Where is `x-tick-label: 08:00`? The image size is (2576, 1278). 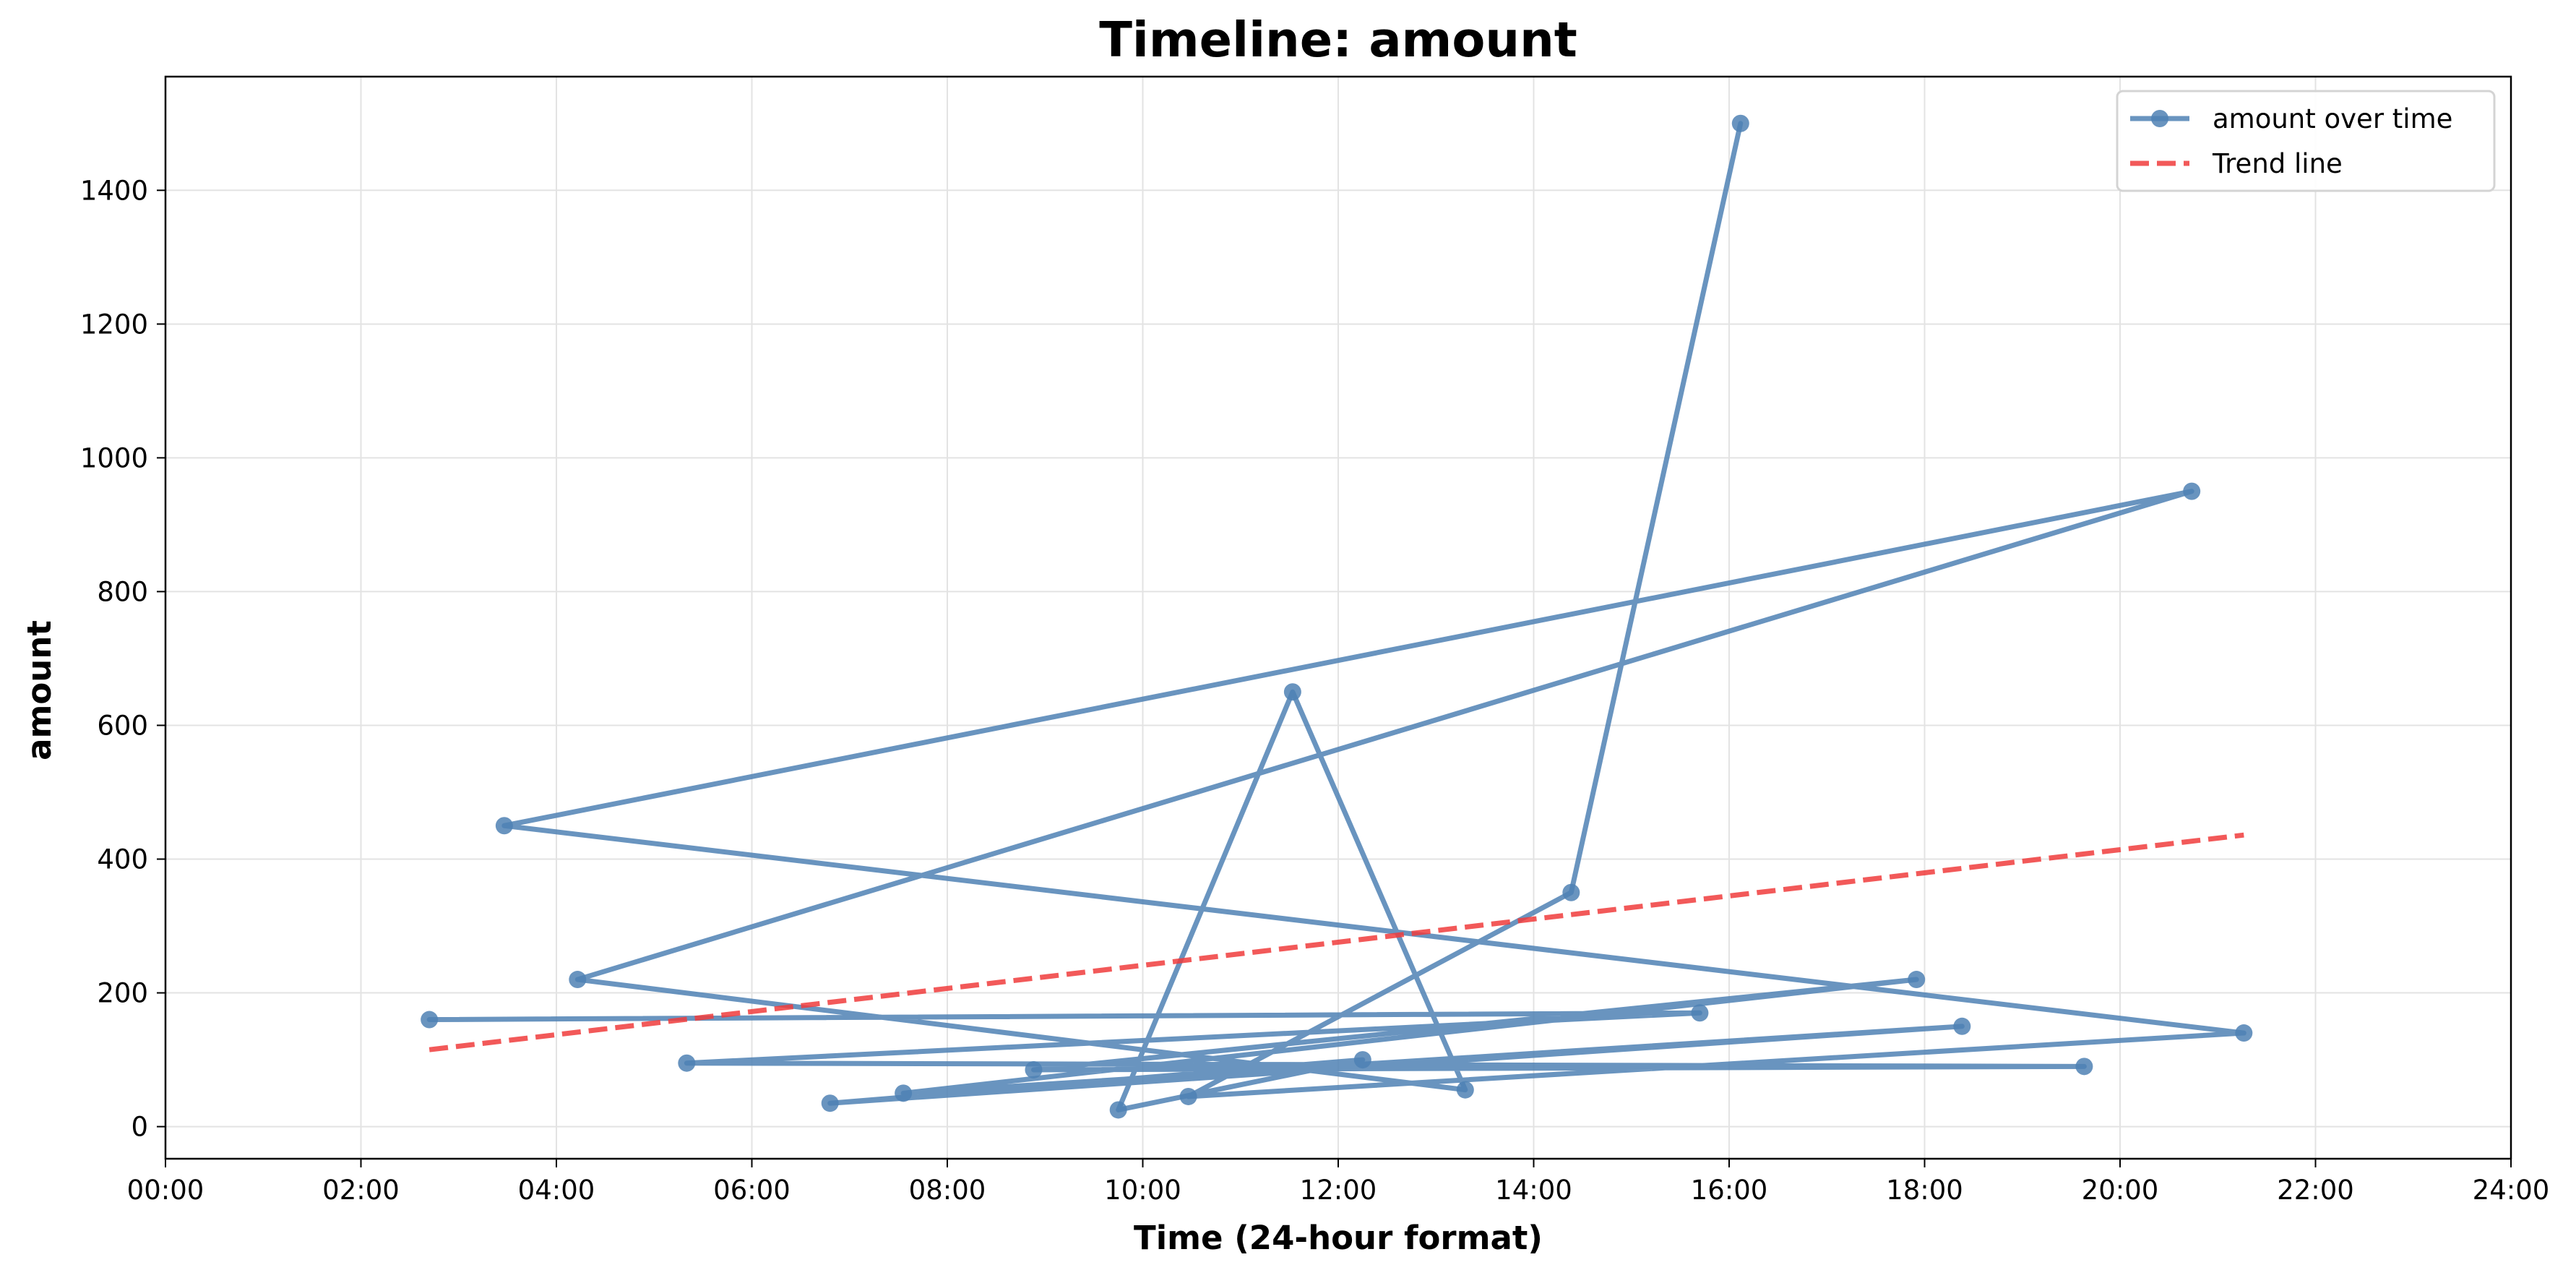 x-tick-label: 08:00 is located at coordinates (947, 1190).